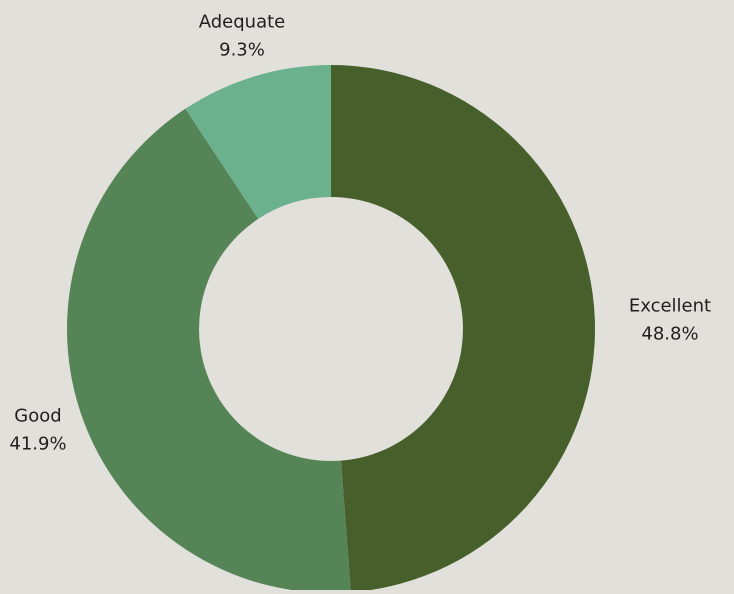 The height and width of the screenshot is (594, 734). What do you see at coordinates (242, 22) in the screenshot?
I see `slice-label-adequate: Adequate` at bounding box center [242, 22].